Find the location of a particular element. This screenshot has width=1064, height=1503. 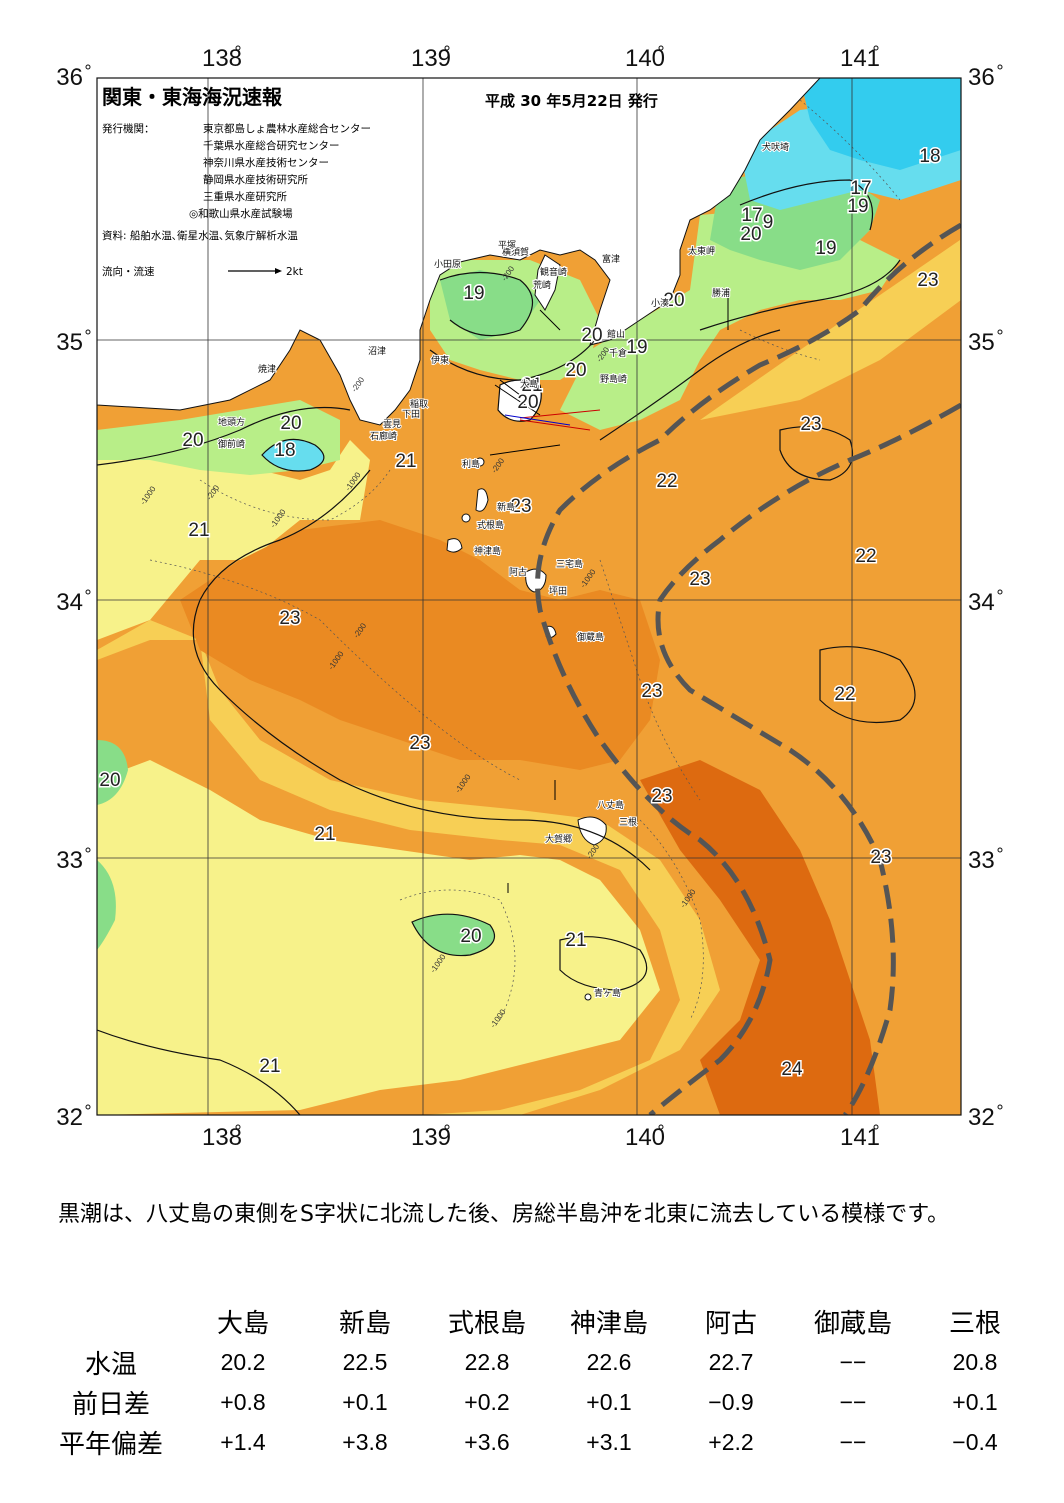

place-name: 石廊崎 is located at coordinates (383, 436).